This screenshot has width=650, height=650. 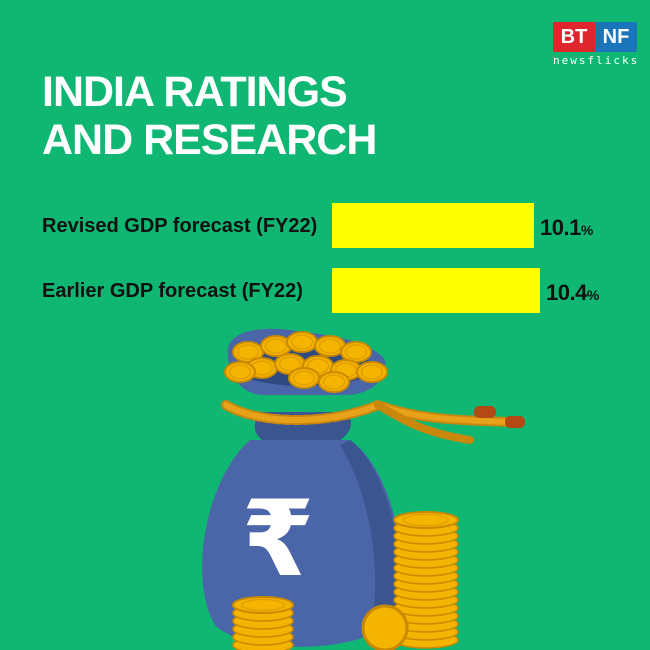 I want to click on title-line-2: AND RESEARCH, so click(x=209, y=140).